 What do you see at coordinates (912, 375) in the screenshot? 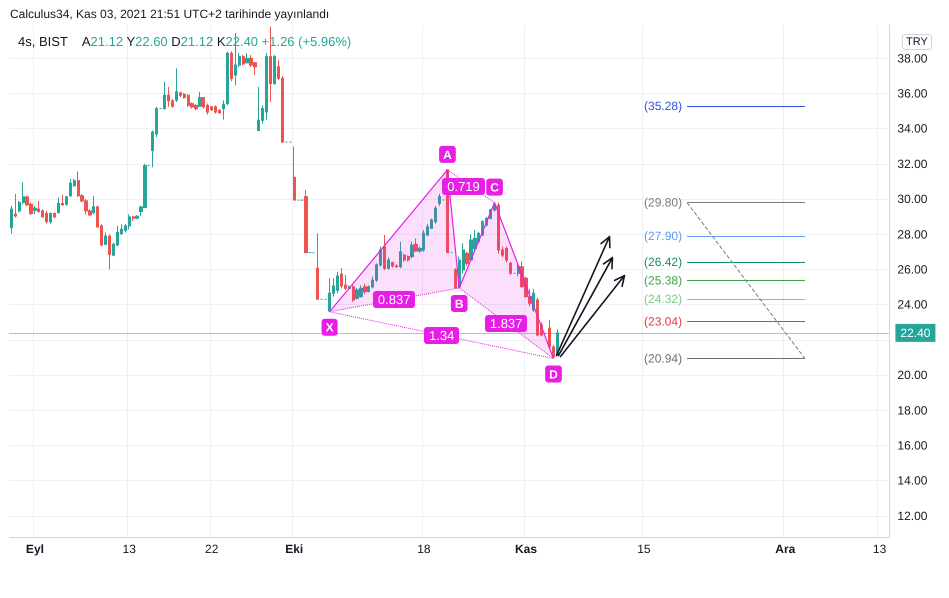
I see `y-tick-label: 20.00` at bounding box center [912, 375].